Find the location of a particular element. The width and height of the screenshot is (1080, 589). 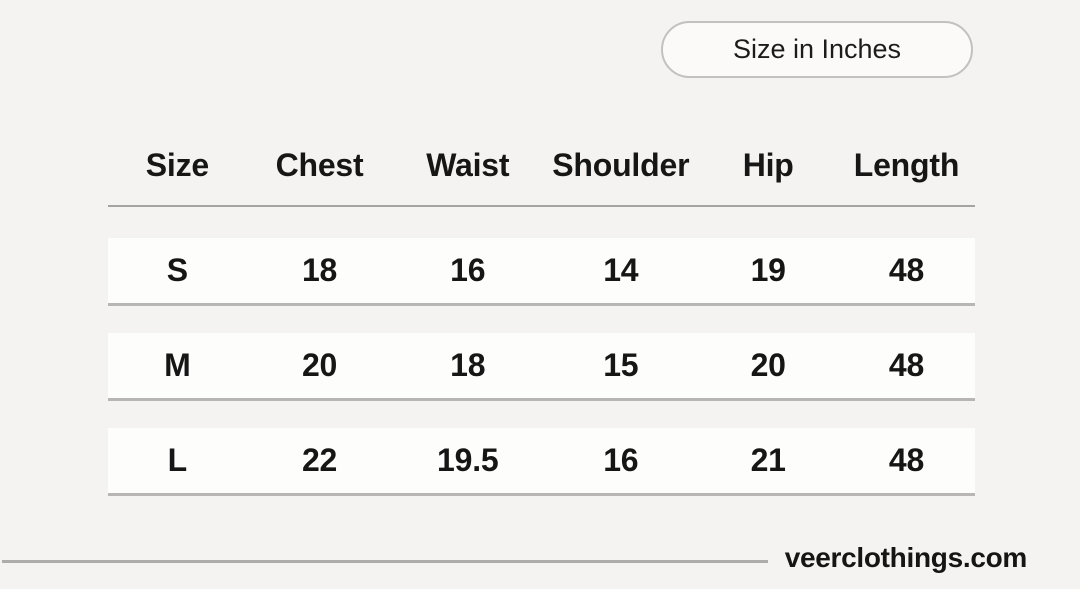

column-header-length: Length is located at coordinates (906, 164).